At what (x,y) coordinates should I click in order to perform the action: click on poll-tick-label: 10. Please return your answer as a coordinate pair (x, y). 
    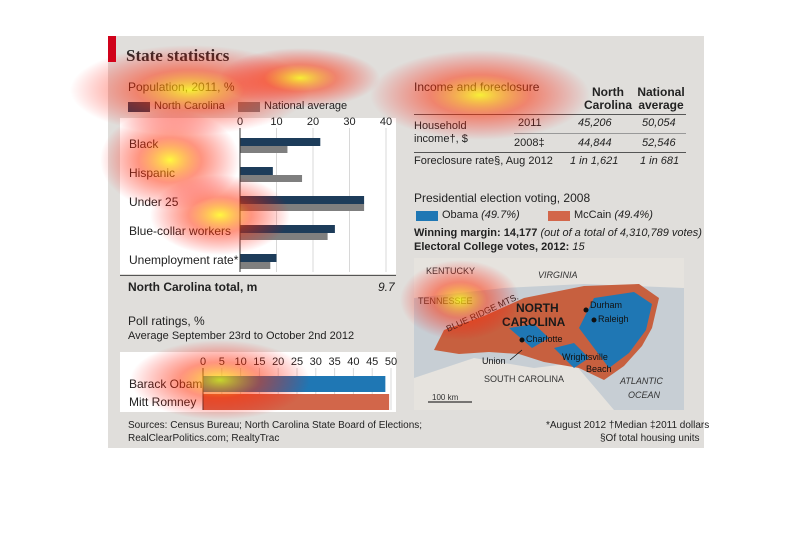
    Looking at the image, I should click on (240, 362).